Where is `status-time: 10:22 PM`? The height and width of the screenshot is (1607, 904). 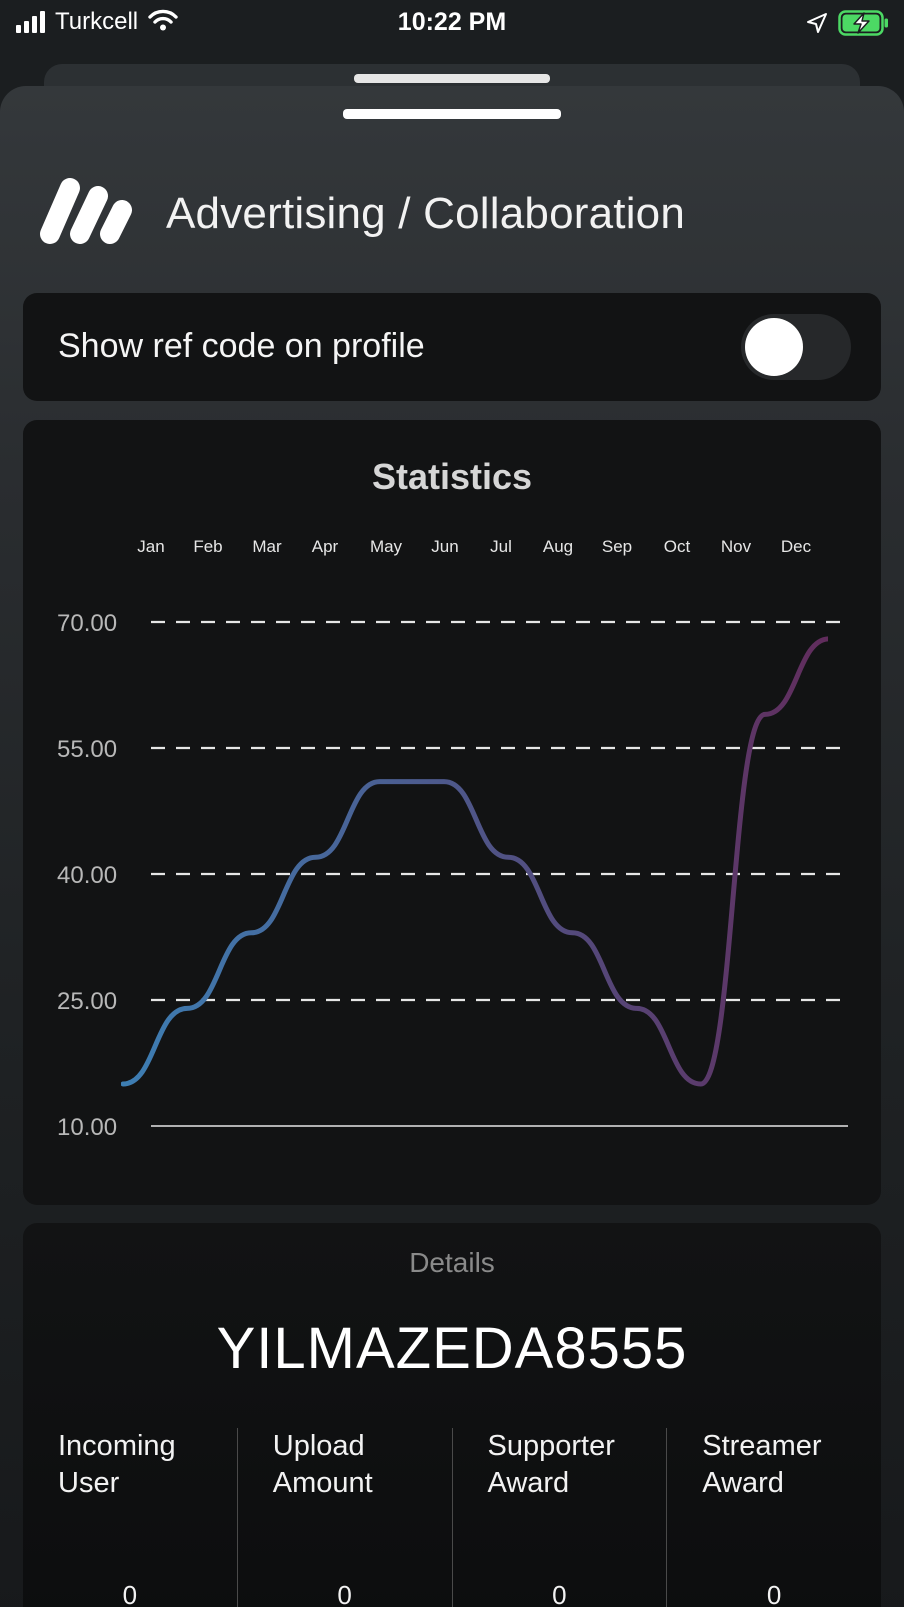 status-time: 10:22 PM is located at coordinates (452, 22).